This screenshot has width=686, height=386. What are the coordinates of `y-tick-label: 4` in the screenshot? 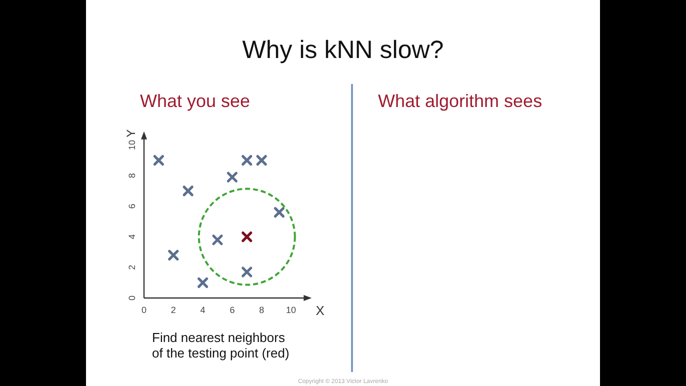 It's located at (132, 237).